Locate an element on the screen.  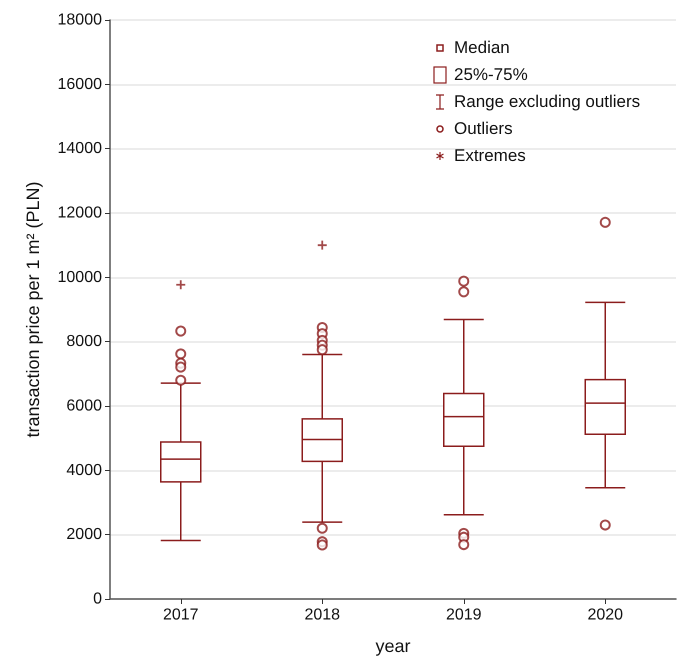
x-tick-label: 2020 is located at coordinates (605, 615).